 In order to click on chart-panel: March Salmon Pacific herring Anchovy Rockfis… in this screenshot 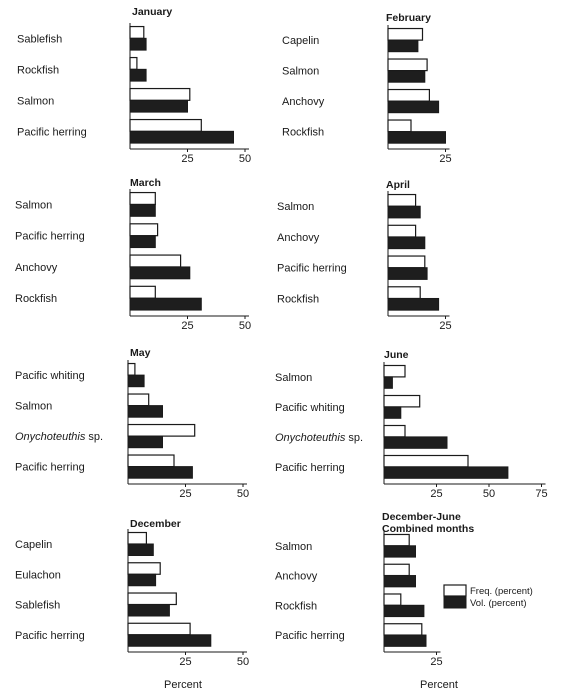, I will do `click(133, 254)`.